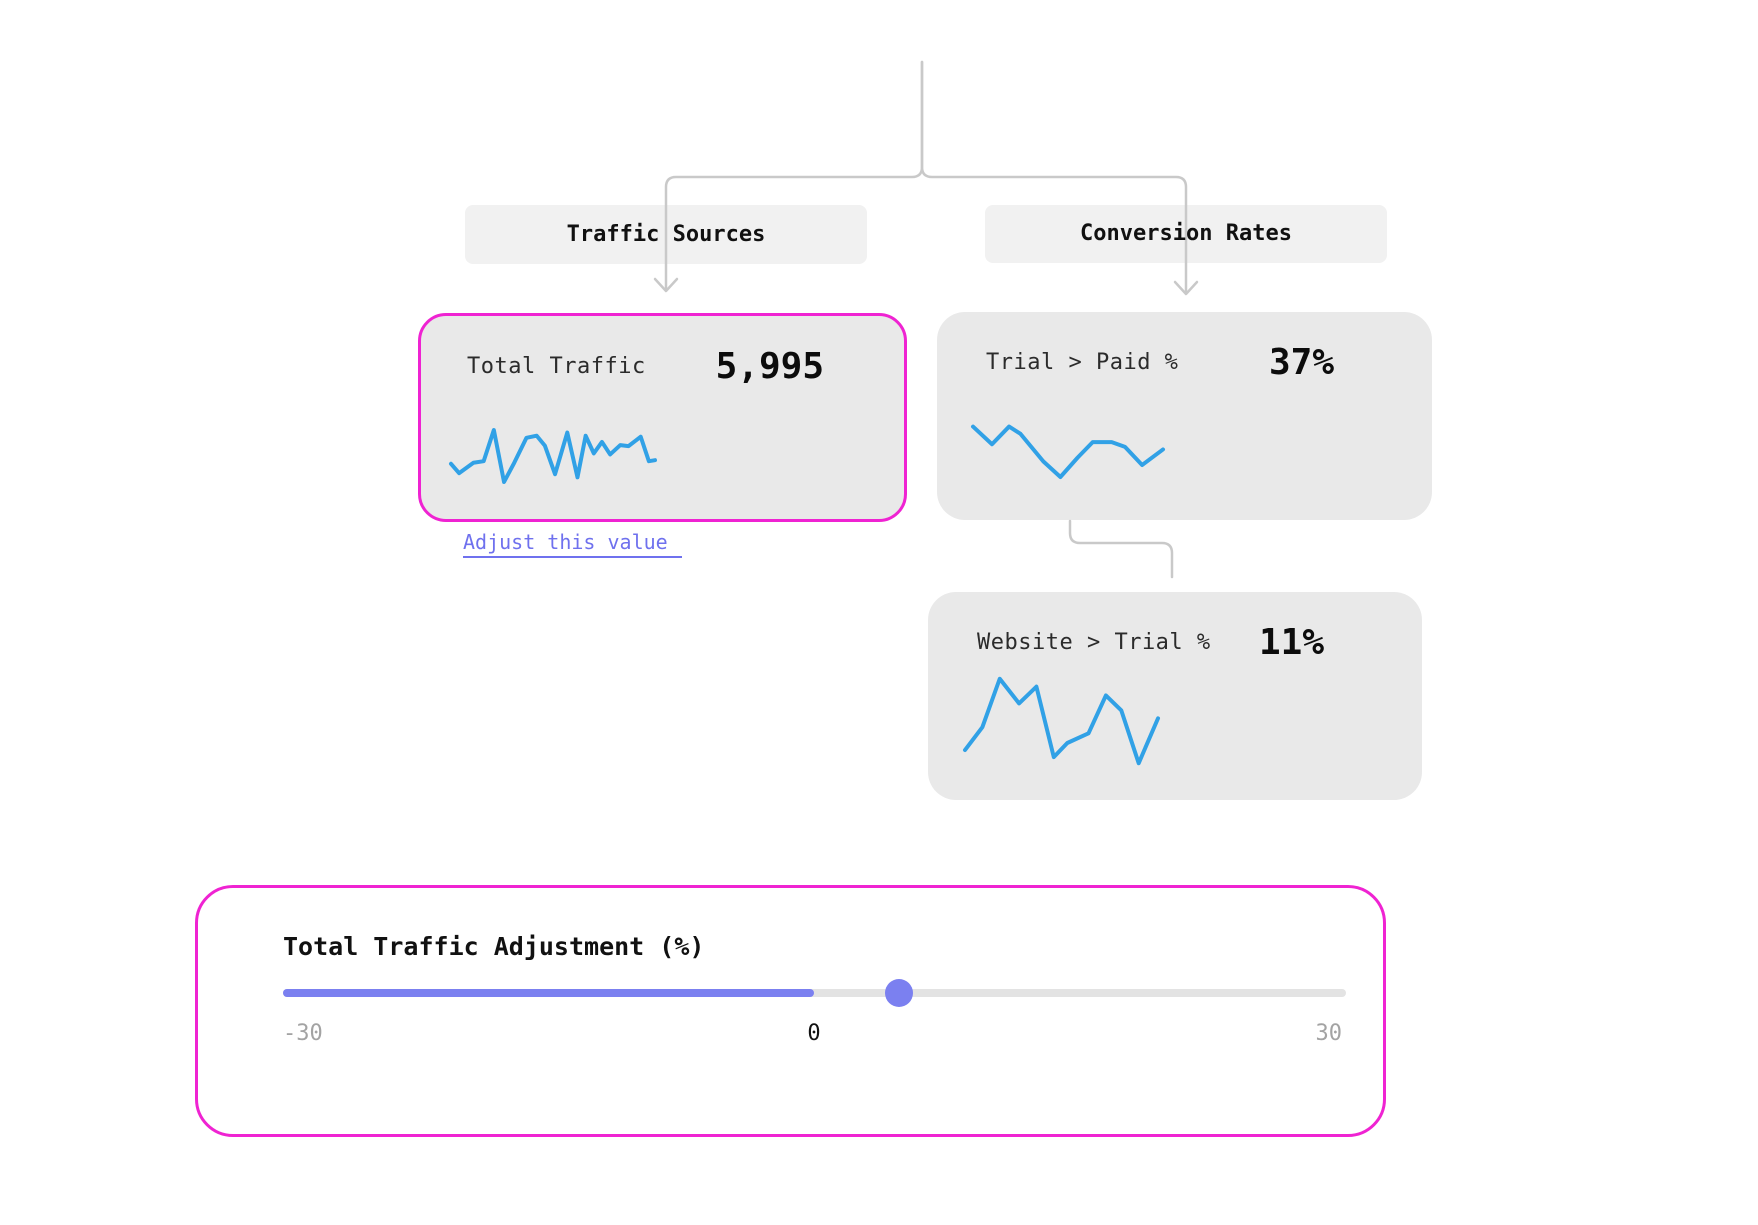  What do you see at coordinates (662, 417) in the screenshot?
I see `card-total-traffic: Total Traffic 5,995` at bounding box center [662, 417].